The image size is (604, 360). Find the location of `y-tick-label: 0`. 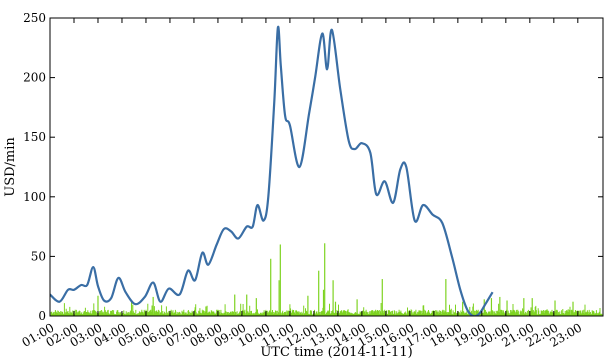

y-tick-label: 0 is located at coordinates (42, 316).